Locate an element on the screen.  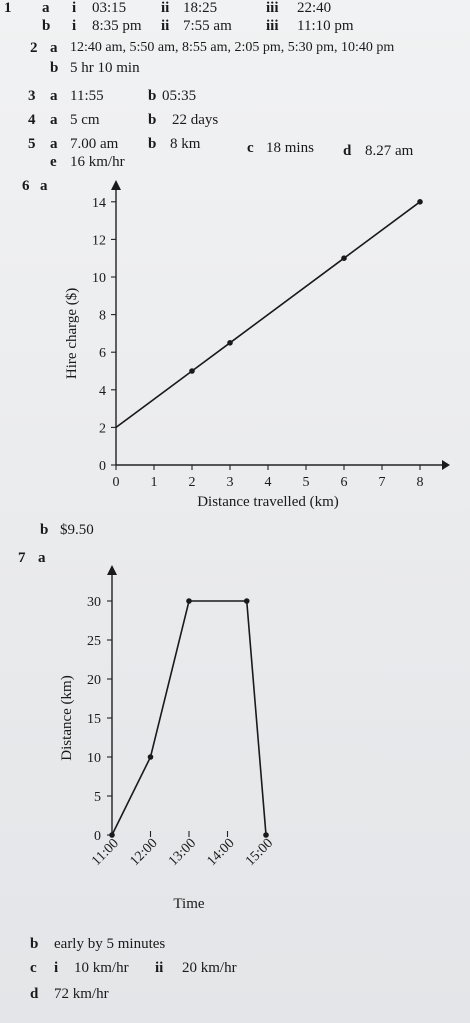
q1-number: 1 is located at coordinates (8, 8).